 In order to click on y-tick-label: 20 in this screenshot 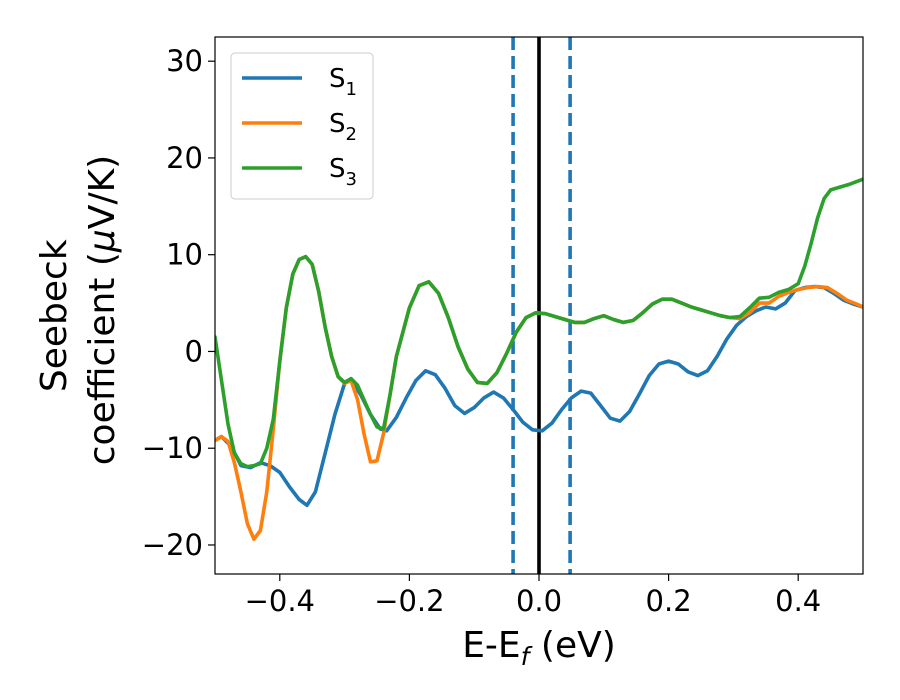, I will do `click(184, 158)`.